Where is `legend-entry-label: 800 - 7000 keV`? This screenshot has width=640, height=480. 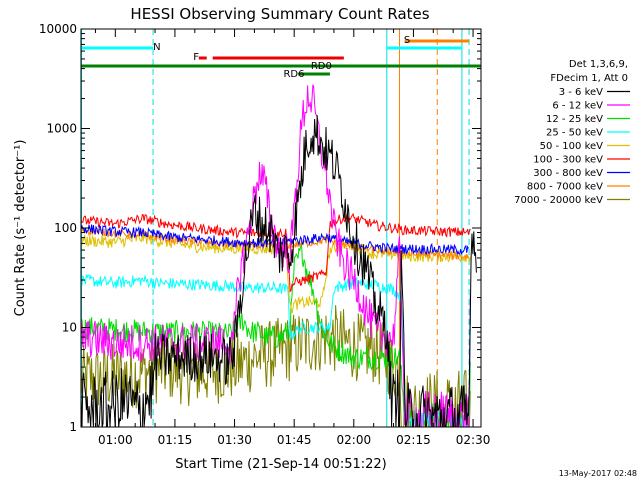
legend-entry-label: 800 - 7000 keV is located at coordinates (565, 187).